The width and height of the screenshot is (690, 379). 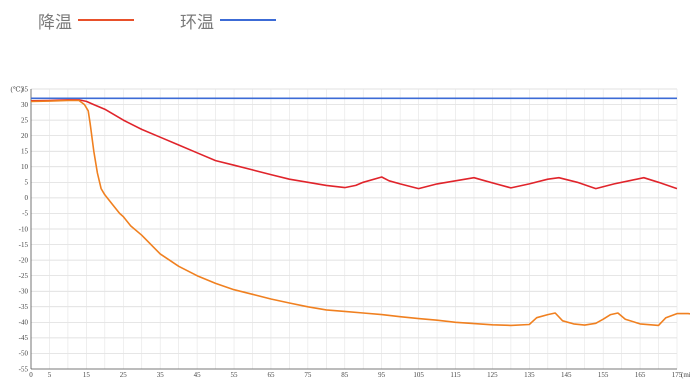 What do you see at coordinates (87, 375) in the screenshot?
I see `x-tick-label: 15` at bounding box center [87, 375].